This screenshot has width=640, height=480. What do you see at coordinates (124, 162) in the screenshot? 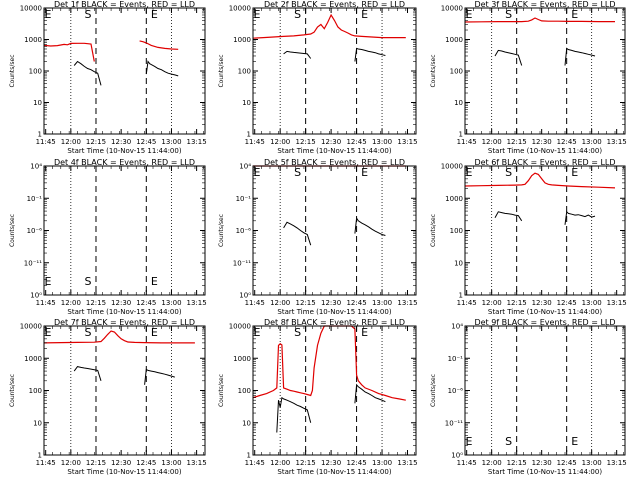
I see `plot-title: Det 4f BLACK = Events, RED = LLD` at bounding box center [124, 162].